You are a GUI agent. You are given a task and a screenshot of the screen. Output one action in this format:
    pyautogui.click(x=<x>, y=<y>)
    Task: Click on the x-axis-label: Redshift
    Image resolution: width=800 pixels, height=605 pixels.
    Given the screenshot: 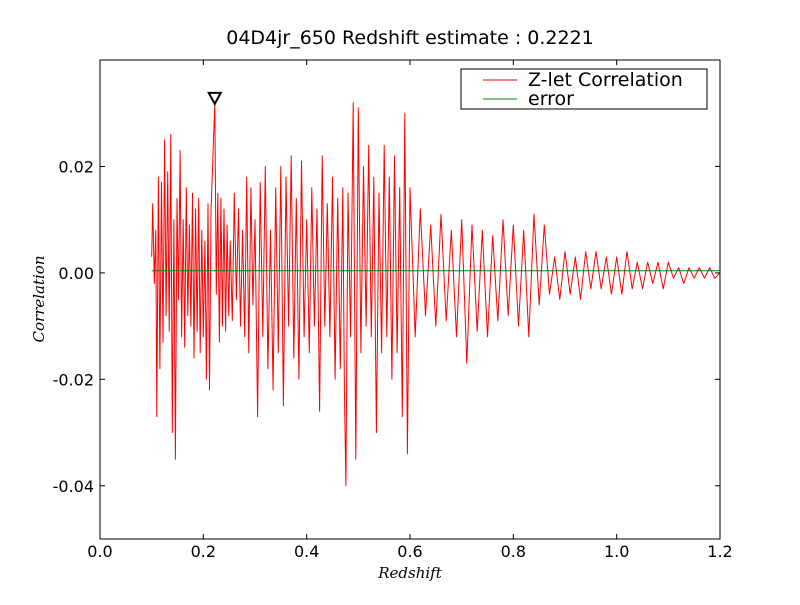 What is the action you would take?
    pyautogui.click(x=409, y=573)
    